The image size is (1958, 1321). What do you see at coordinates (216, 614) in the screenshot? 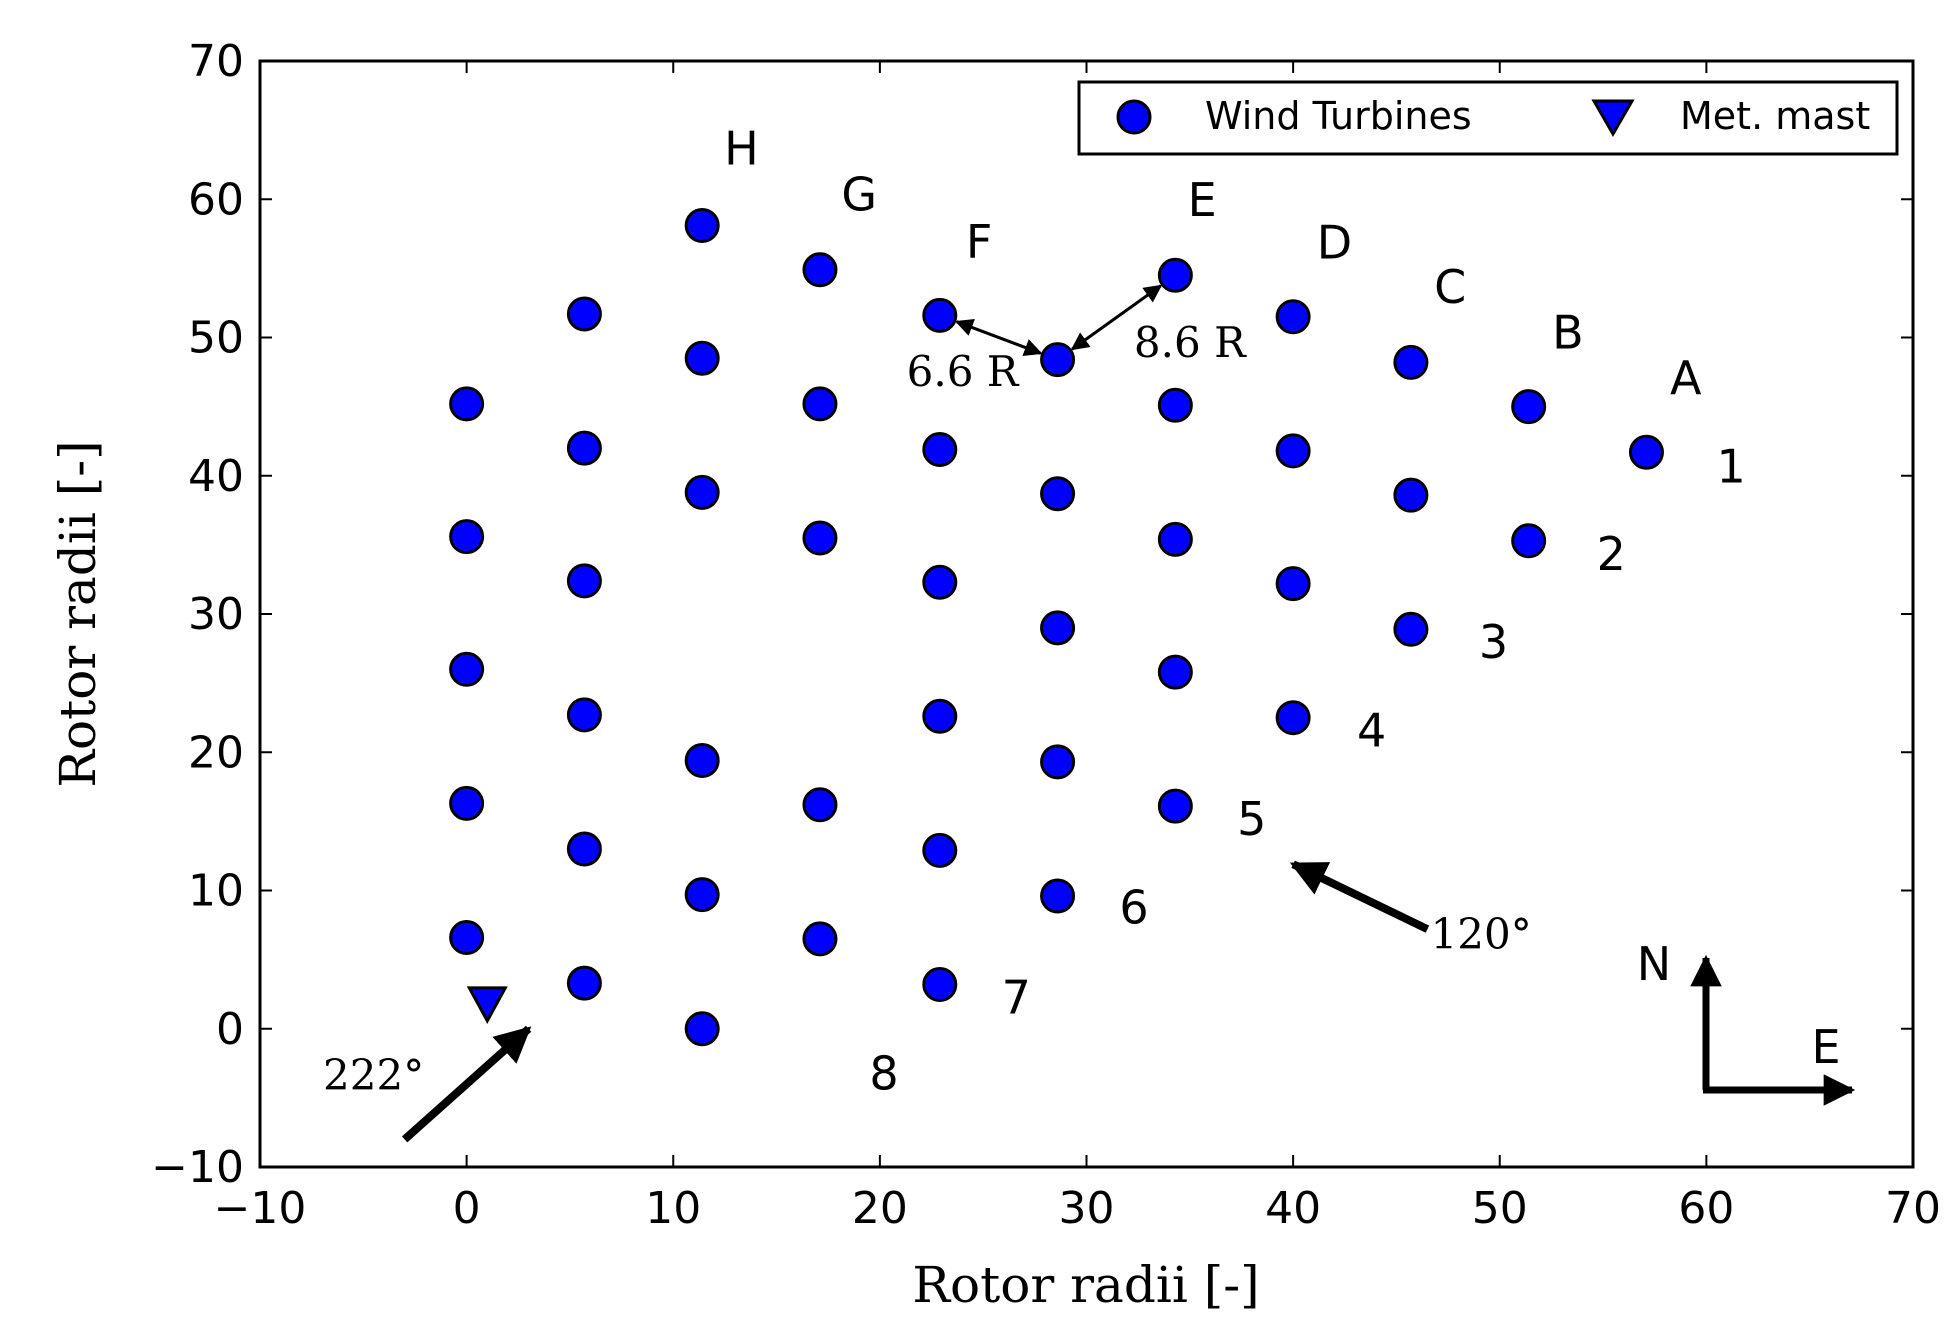
I see `y-tick-label: 30` at bounding box center [216, 614].